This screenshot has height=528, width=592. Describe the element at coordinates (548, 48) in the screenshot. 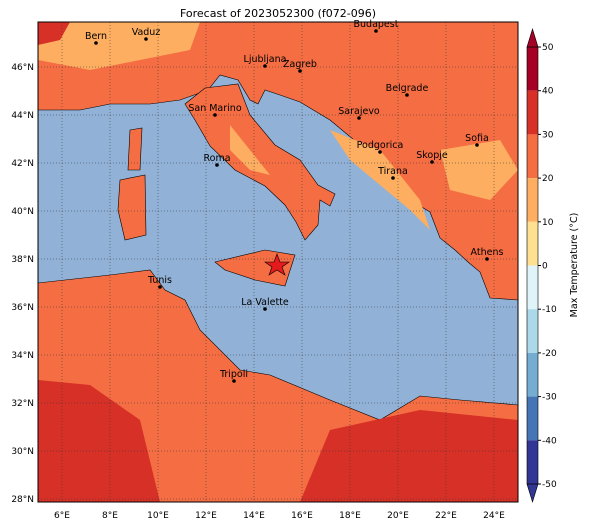

I see `colorbar-tick-label: 50` at that location.